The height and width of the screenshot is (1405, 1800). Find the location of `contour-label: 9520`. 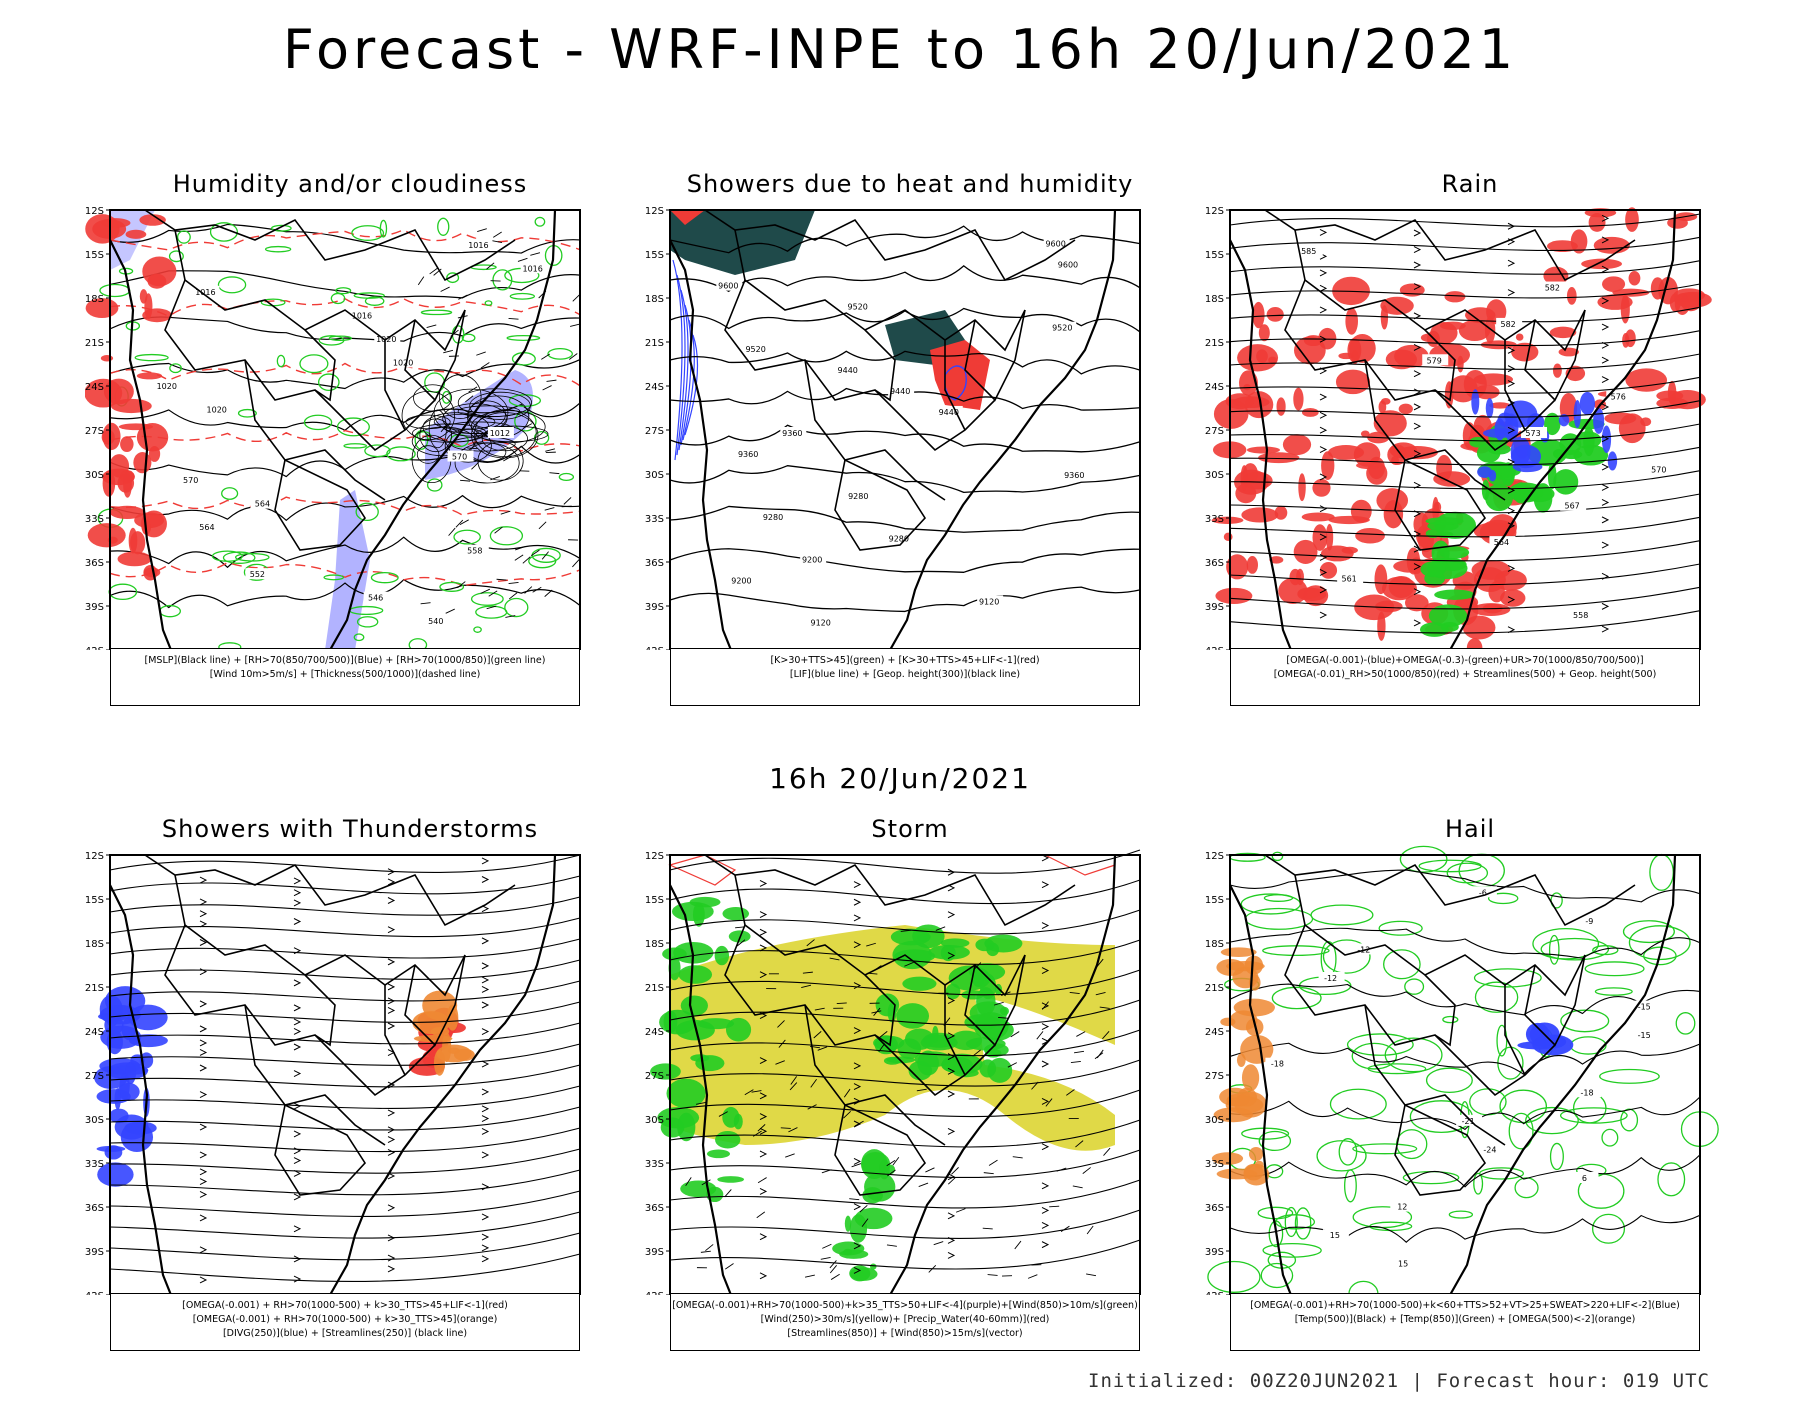

contour-label: 9520 is located at coordinates (1062, 328).